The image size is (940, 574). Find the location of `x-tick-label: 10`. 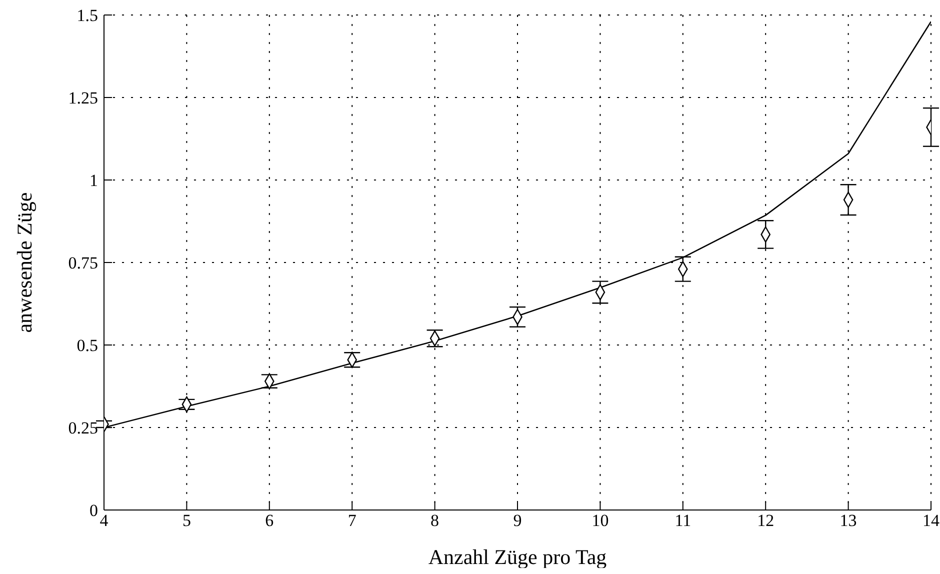

x-tick-label: 10 is located at coordinates (600, 520).